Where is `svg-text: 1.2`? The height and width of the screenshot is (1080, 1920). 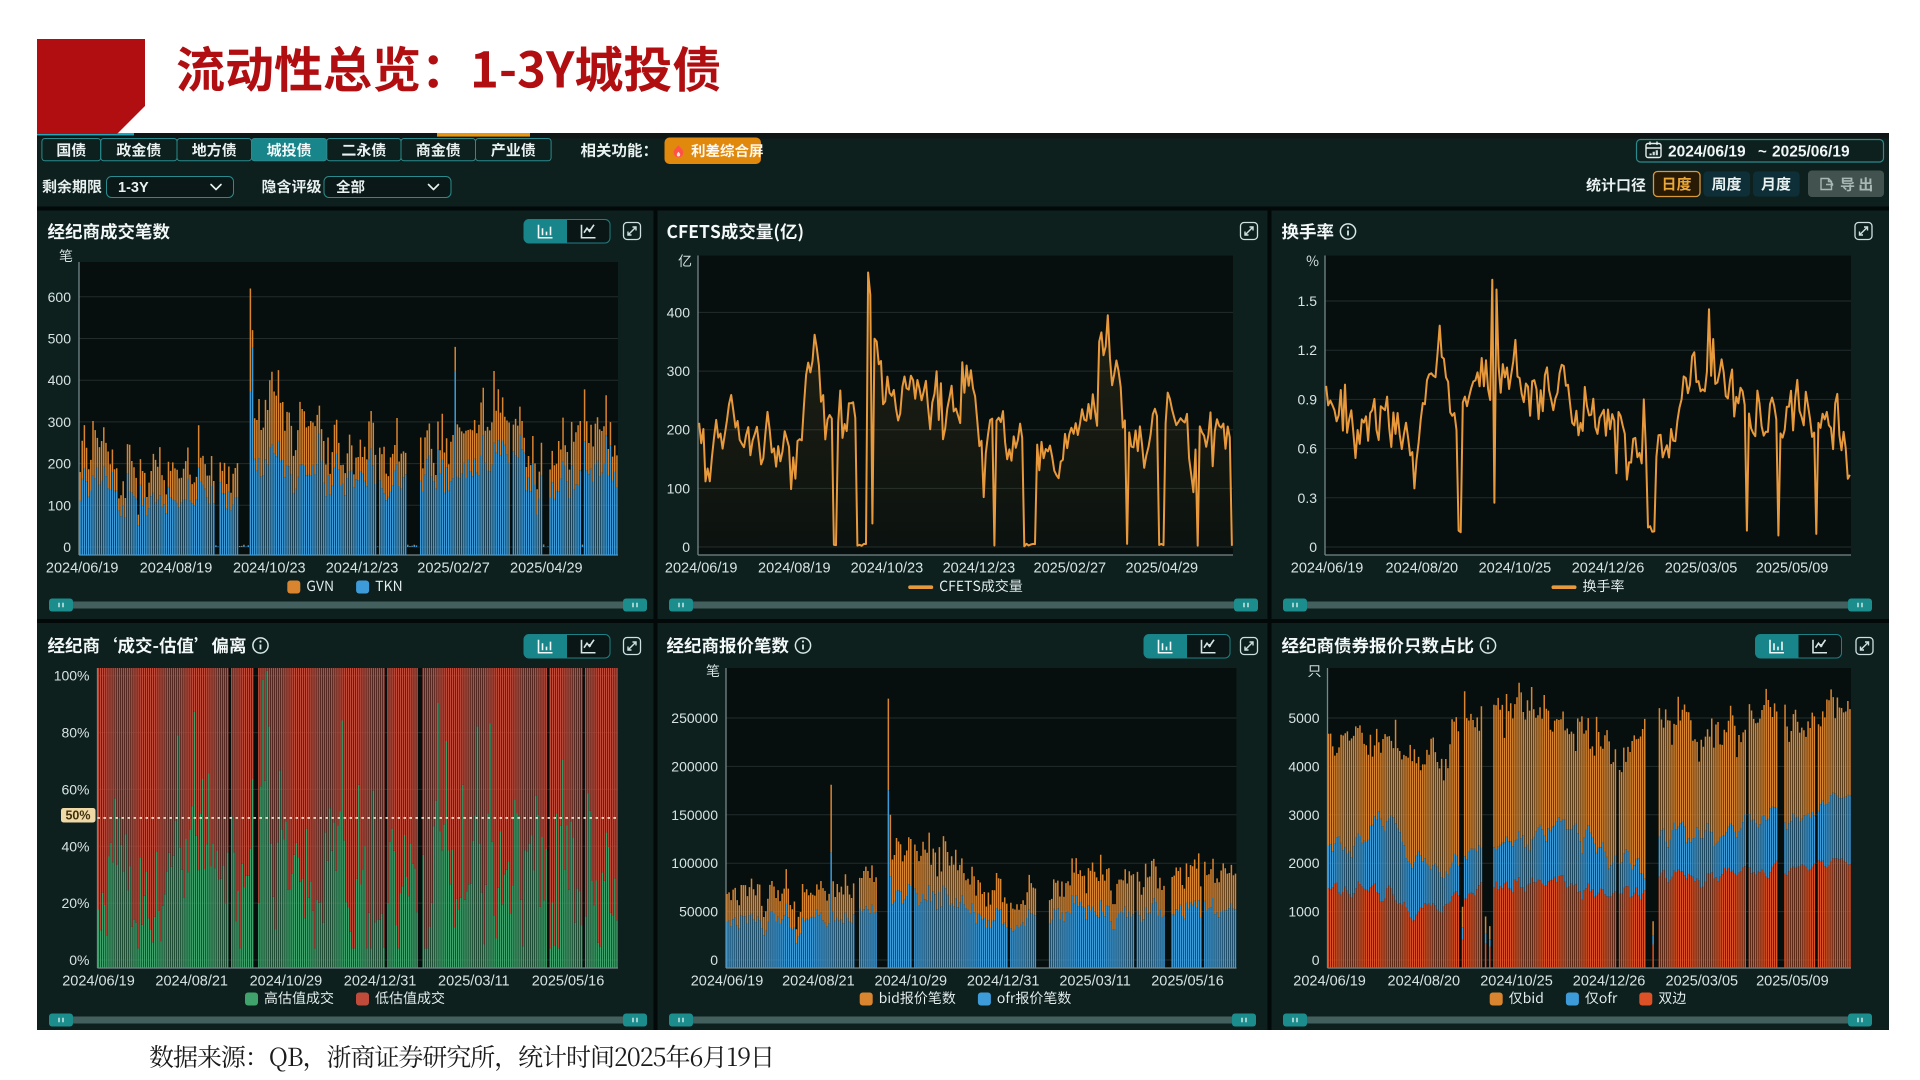
svg-text: 1.2 is located at coordinates (1308, 350).